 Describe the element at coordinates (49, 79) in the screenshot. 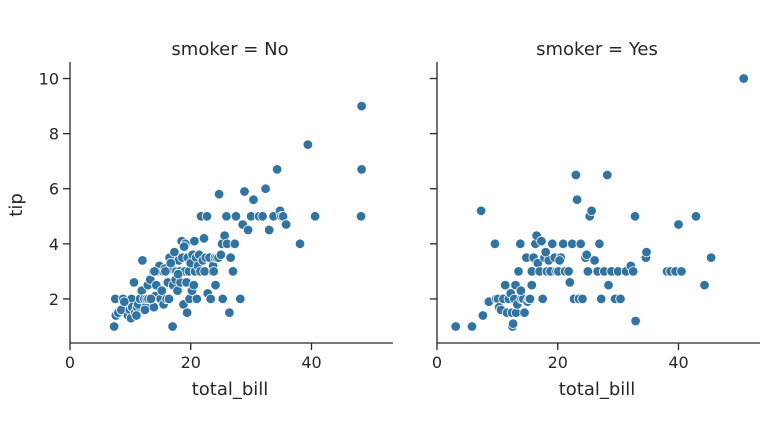

I see `y-tick-label-10: 10` at that location.